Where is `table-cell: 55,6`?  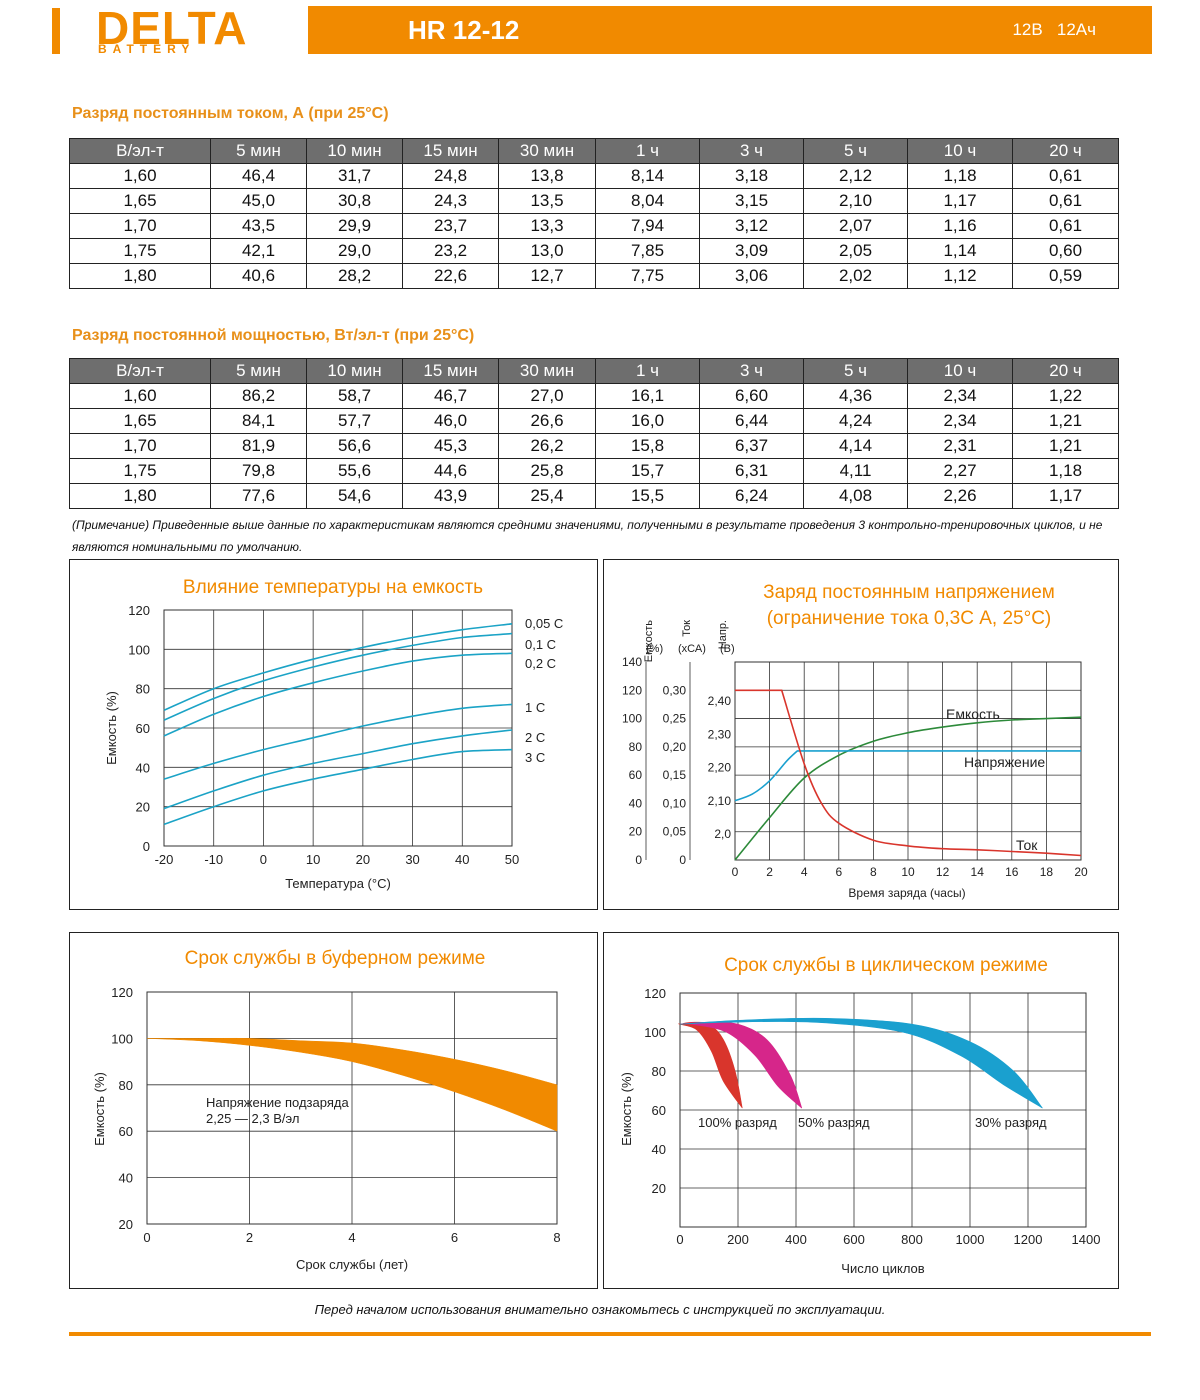 table-cell: 55,6 is located at coordinates (354, 471).